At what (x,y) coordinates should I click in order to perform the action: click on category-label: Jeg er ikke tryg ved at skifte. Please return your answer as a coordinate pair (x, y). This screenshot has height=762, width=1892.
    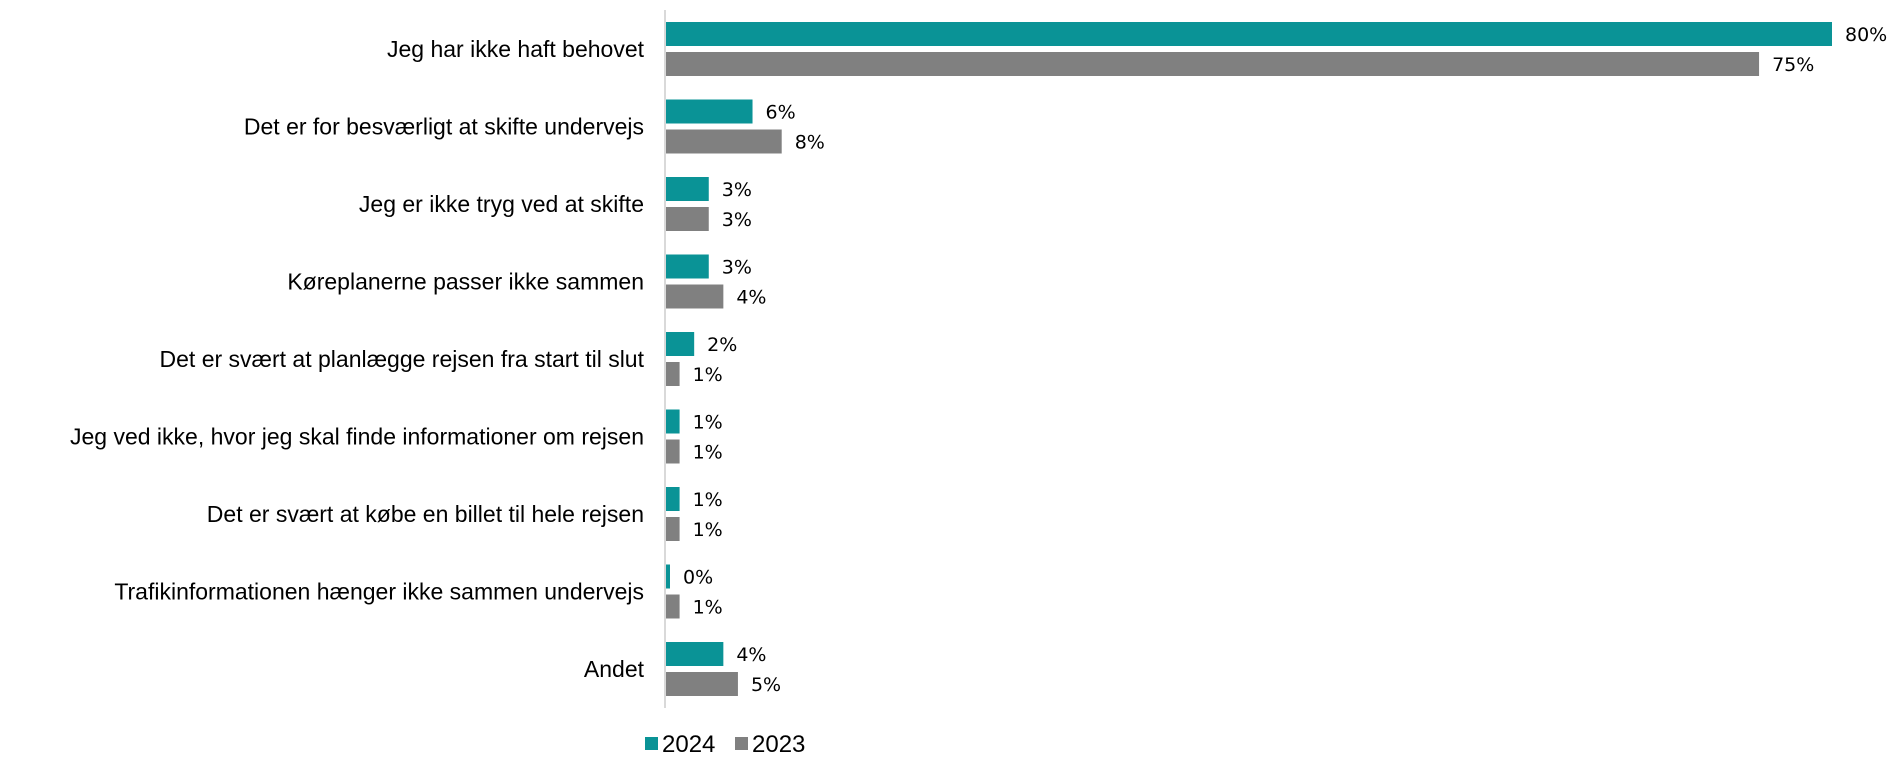
    Looking at the image, I should click on (501, 204).